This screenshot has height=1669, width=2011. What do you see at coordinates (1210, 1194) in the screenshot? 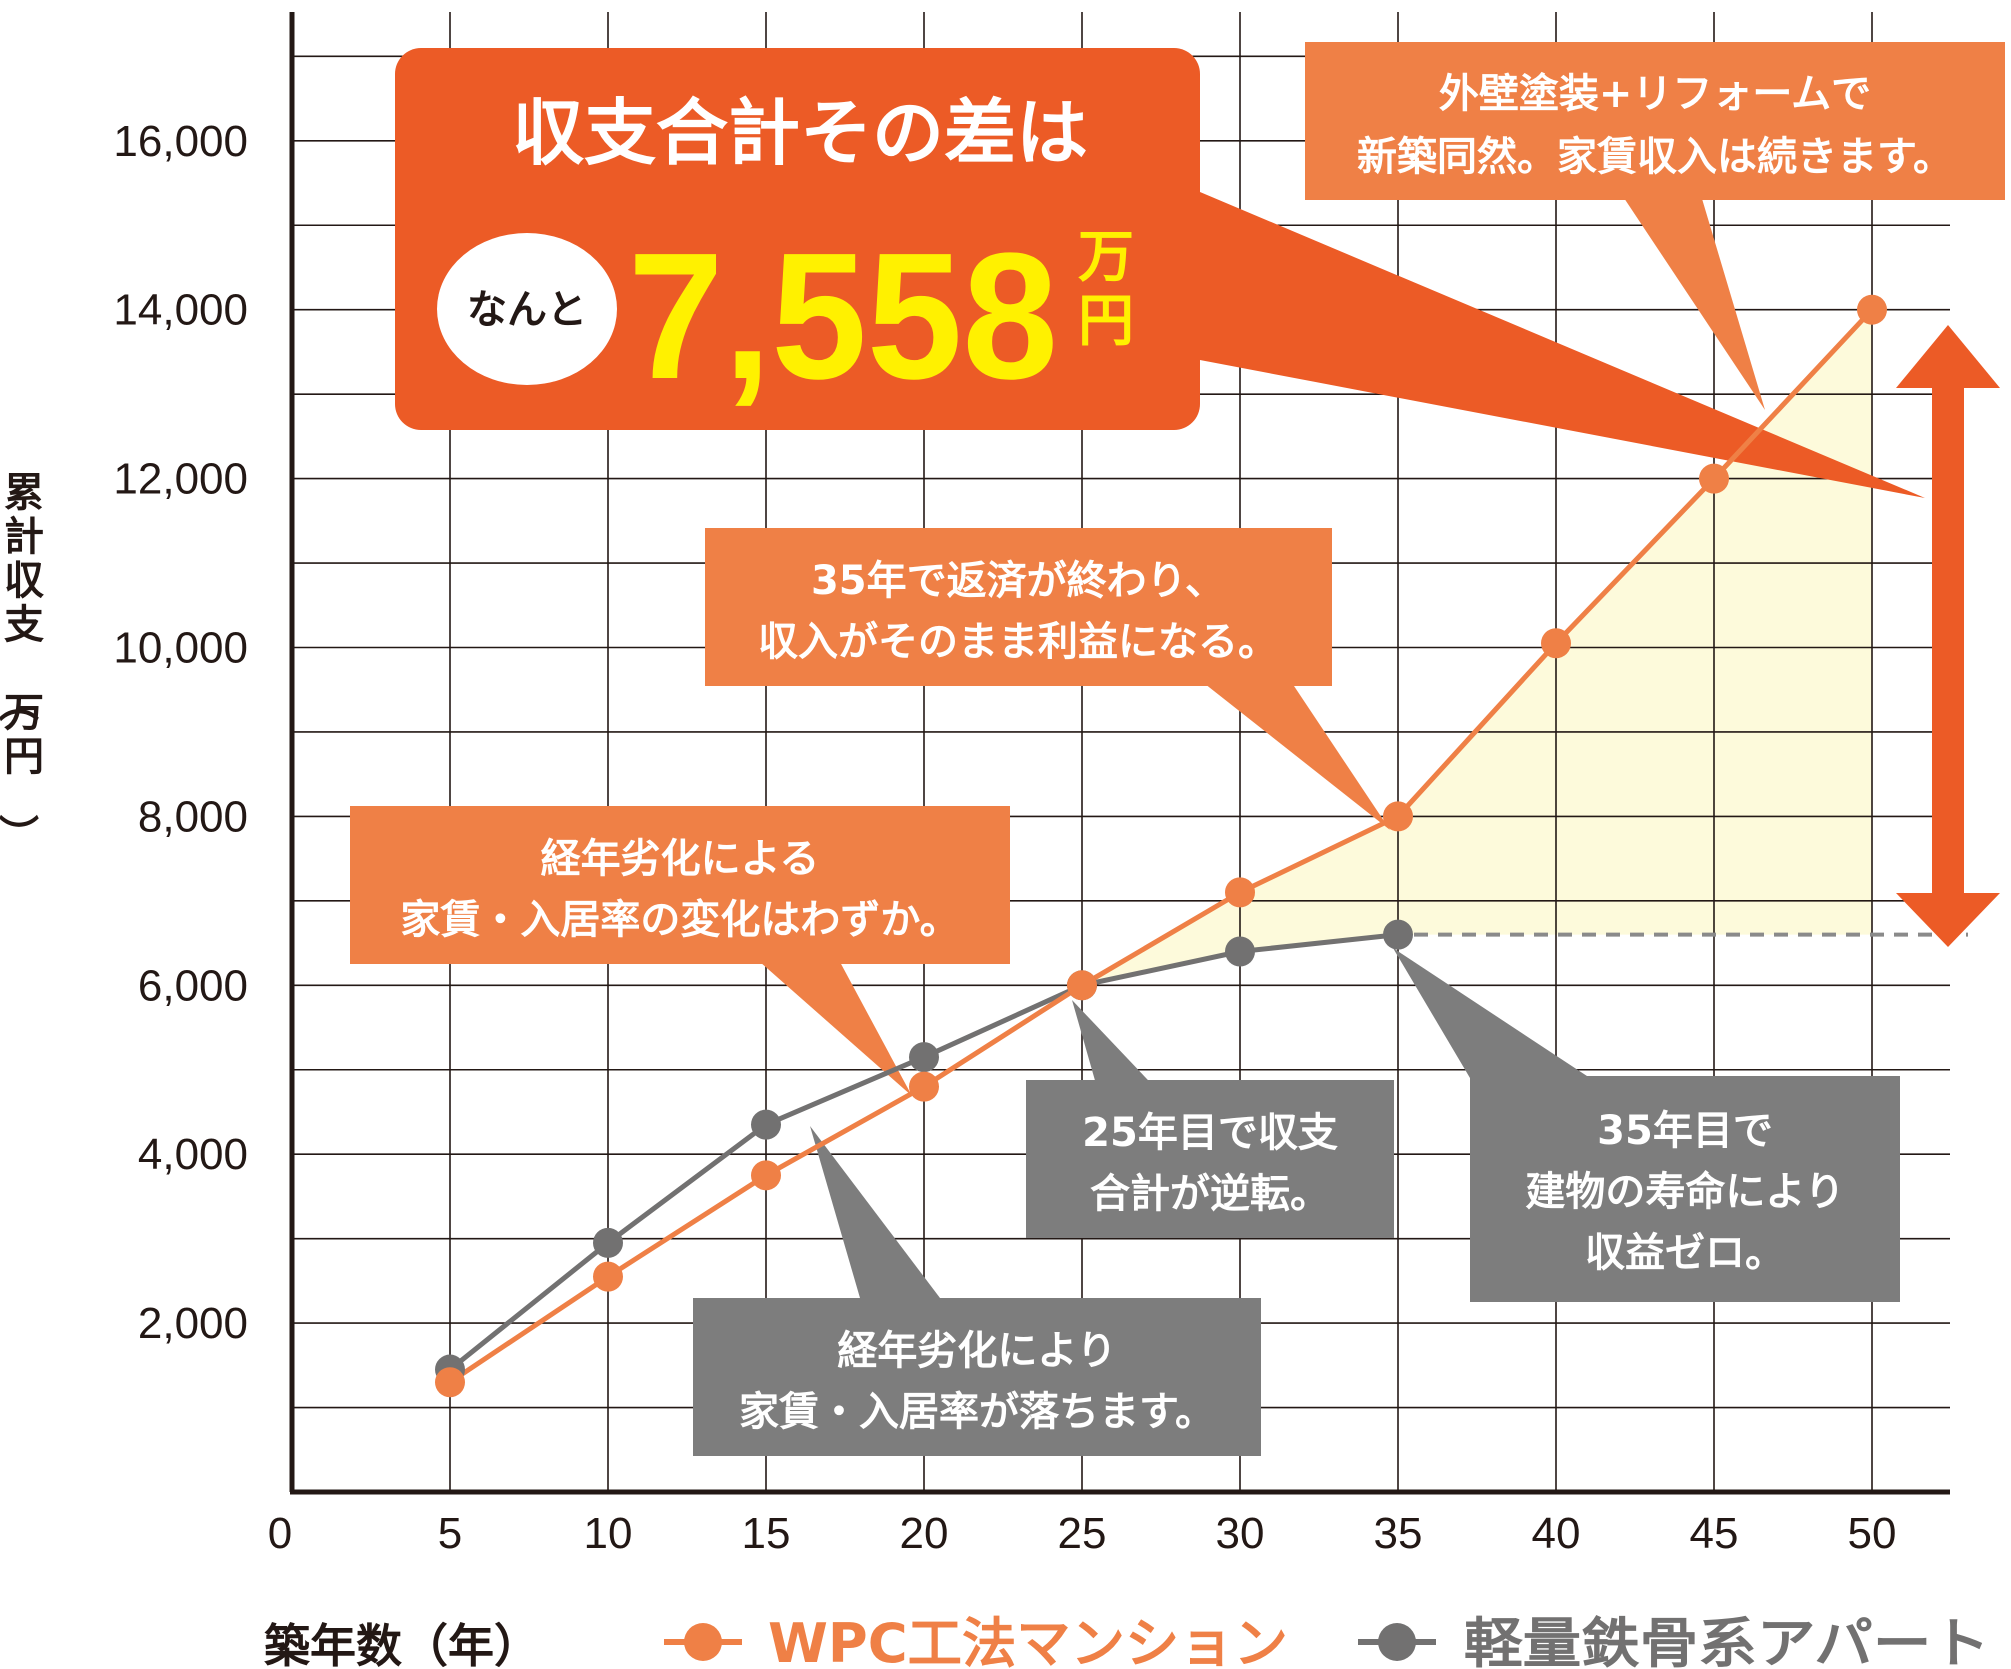
I see `reverse-callout-line2: 合計が逆転。` at bounding box center [1210, 1194].